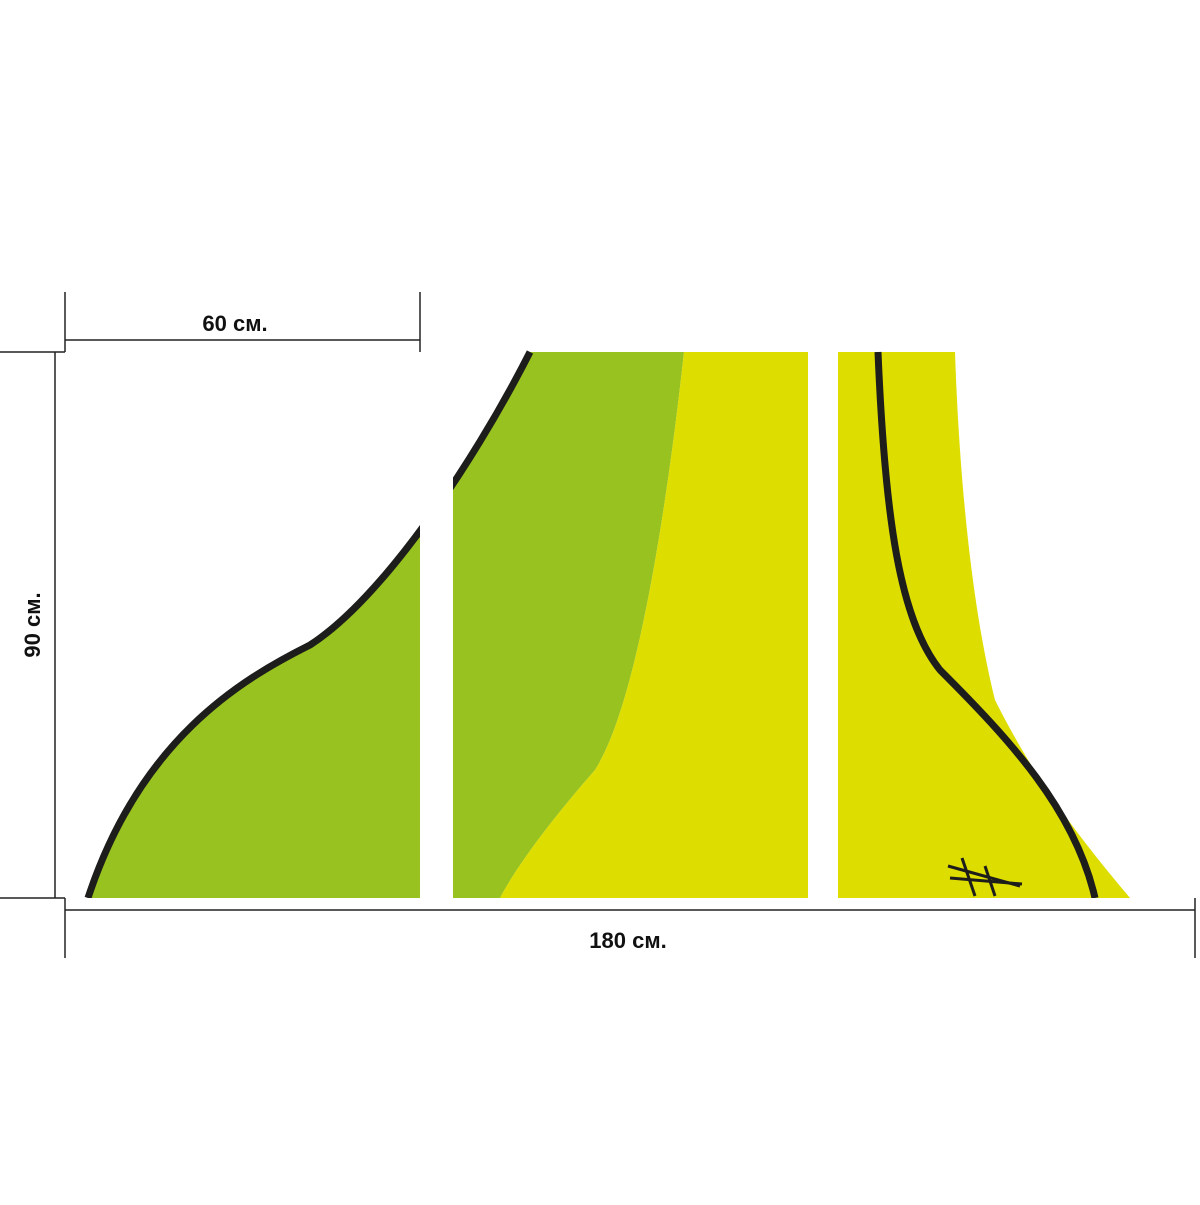  I want to click on height-label: 90 см., so click(32, 624).